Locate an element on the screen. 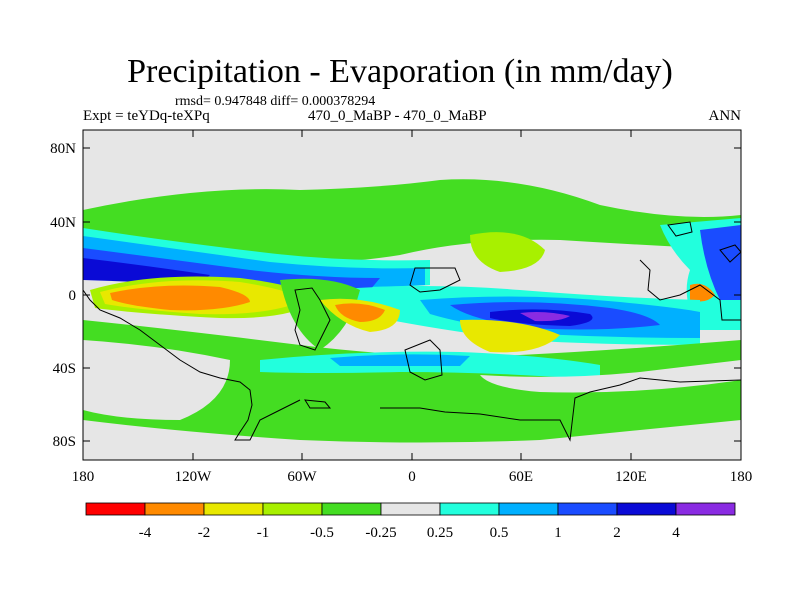  lon-label-60e: 60E is located at coordinates (521, 477).